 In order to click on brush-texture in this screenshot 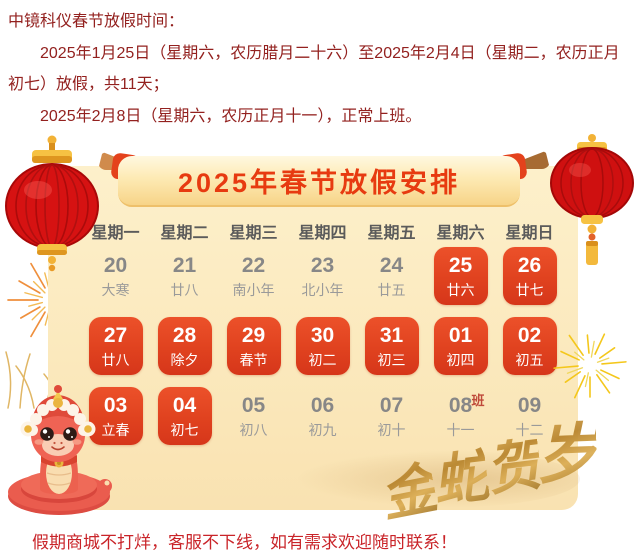, I will do `click(437, 479)`.